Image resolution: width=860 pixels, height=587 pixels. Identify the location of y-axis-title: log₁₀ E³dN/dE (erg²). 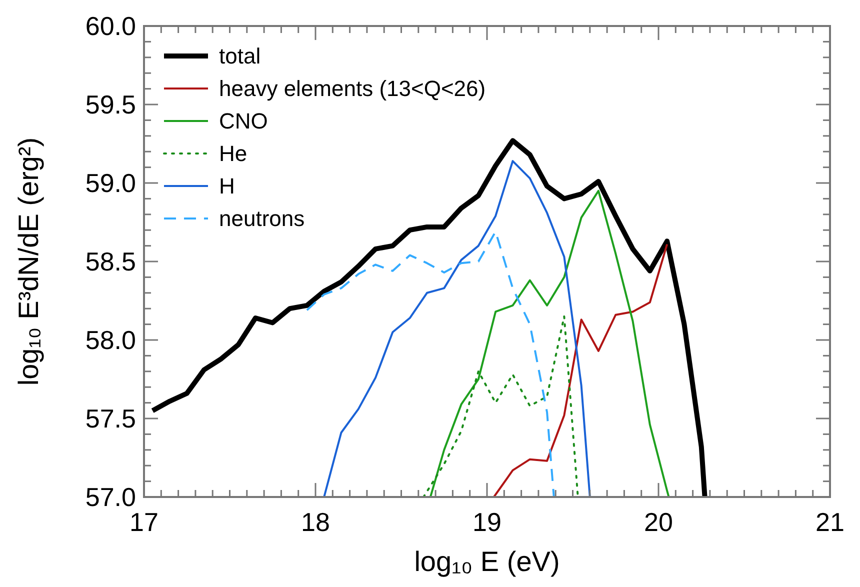
(28, 261).